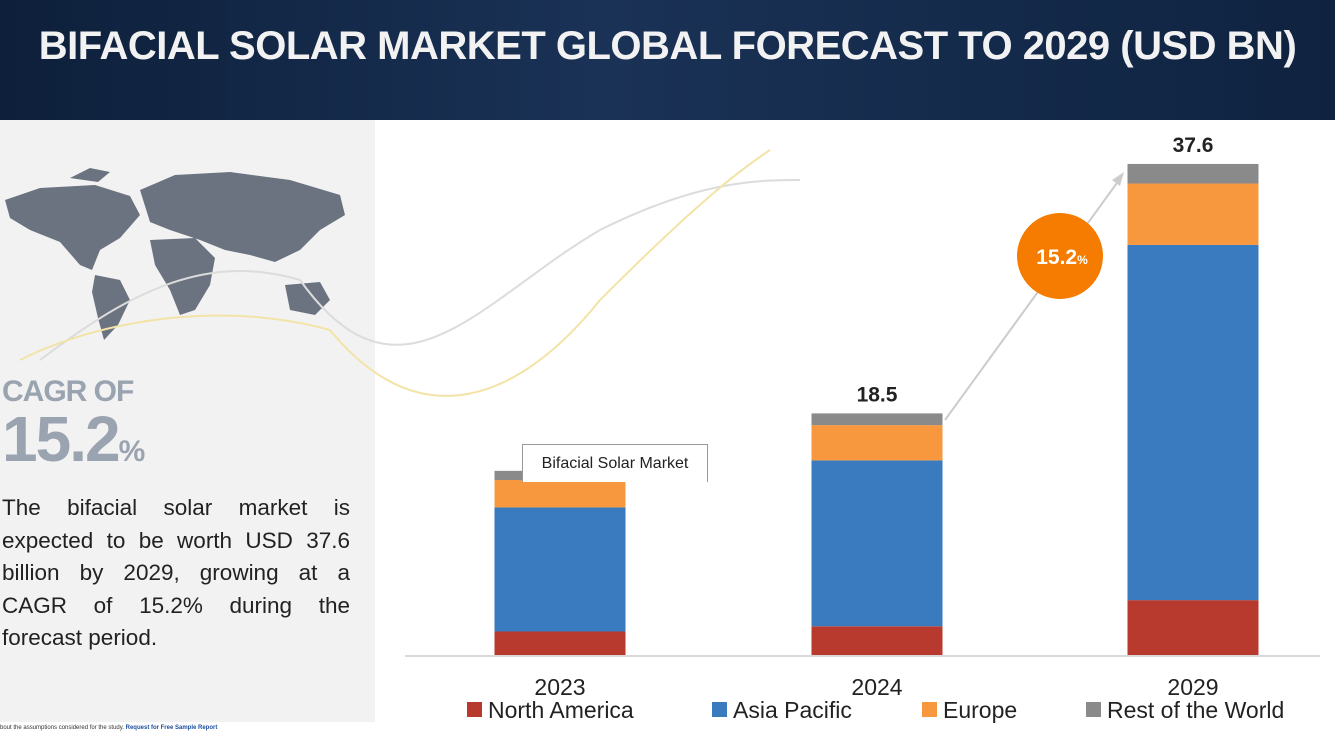 The image size is (1335, 732). Describe the element at coordinates (1118, 179) in the screenshot. I see `arrow-head` at that location.